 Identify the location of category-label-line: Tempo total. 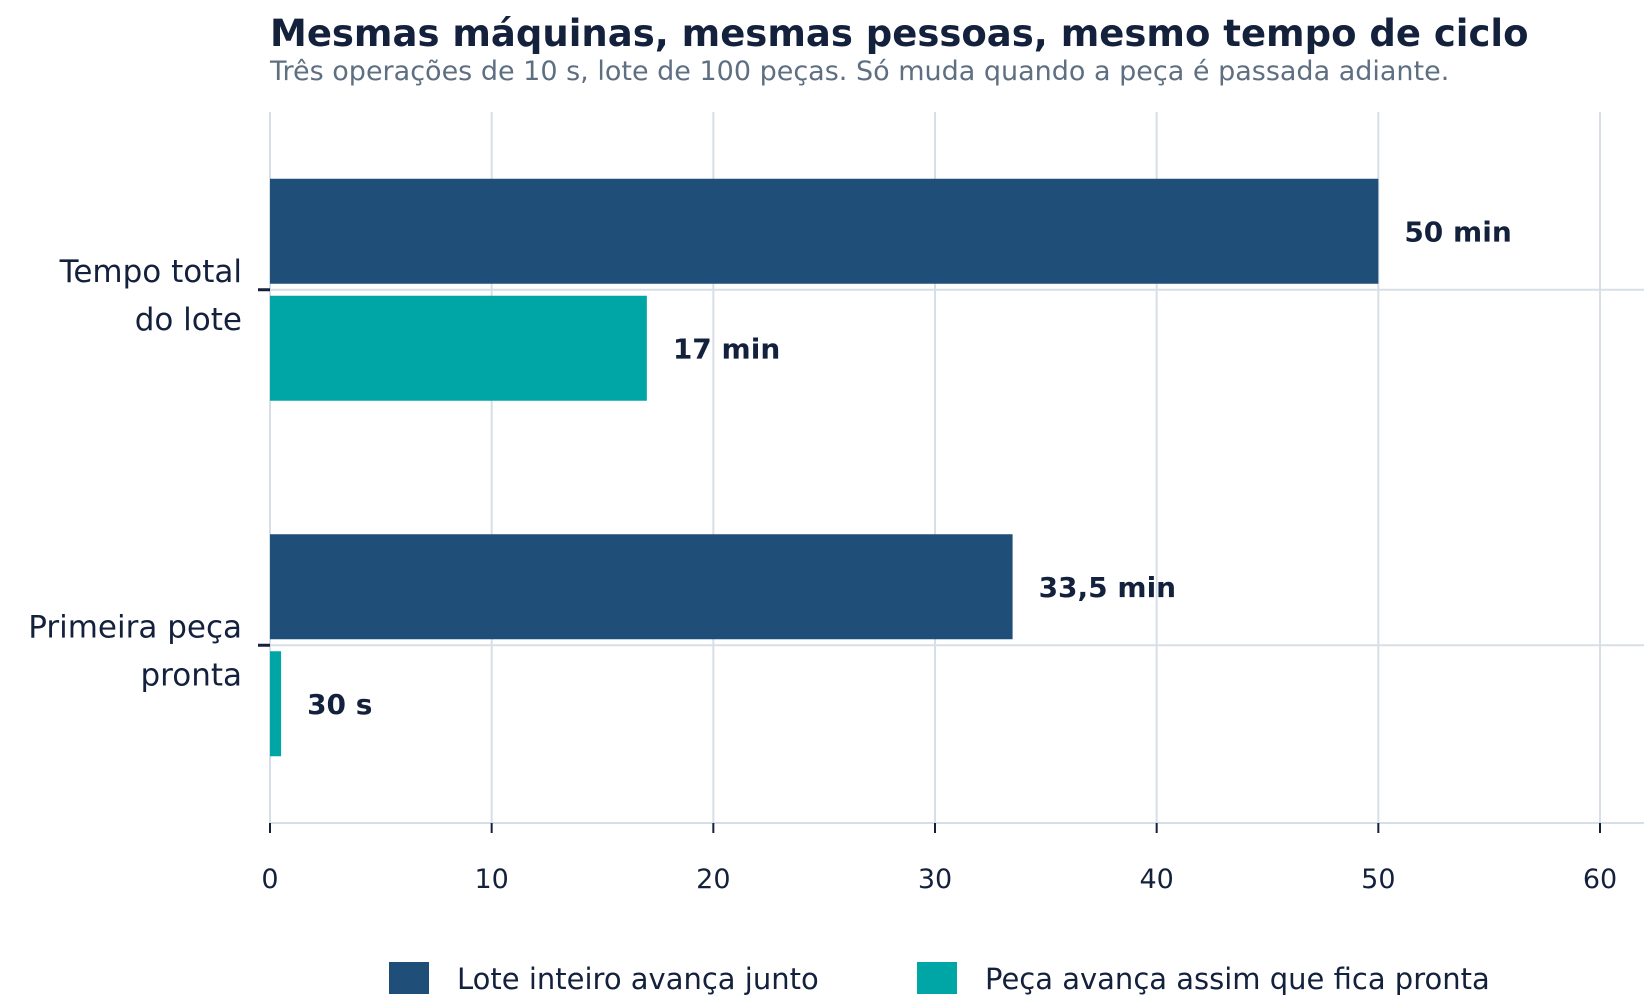
(150, 272).